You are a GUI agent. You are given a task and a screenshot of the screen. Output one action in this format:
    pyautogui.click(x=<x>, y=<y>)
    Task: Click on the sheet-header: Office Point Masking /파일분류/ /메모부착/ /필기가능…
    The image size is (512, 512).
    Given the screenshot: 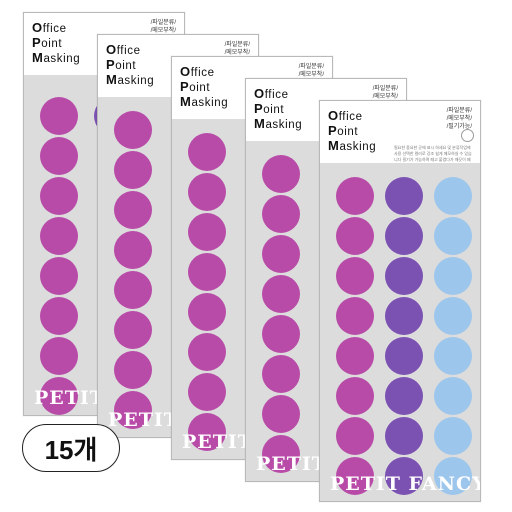 What is the action you would take?
    pyautogui.click(x=400, y=132)
    